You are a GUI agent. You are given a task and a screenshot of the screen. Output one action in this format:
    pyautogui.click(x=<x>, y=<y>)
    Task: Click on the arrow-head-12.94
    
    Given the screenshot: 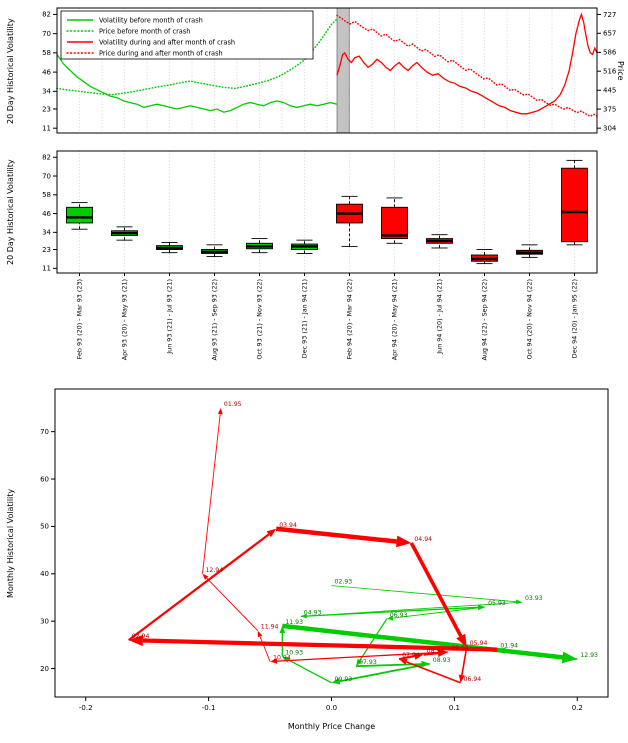 What is the action you would take?
    pyautogui.click(x=205, y=576)
    